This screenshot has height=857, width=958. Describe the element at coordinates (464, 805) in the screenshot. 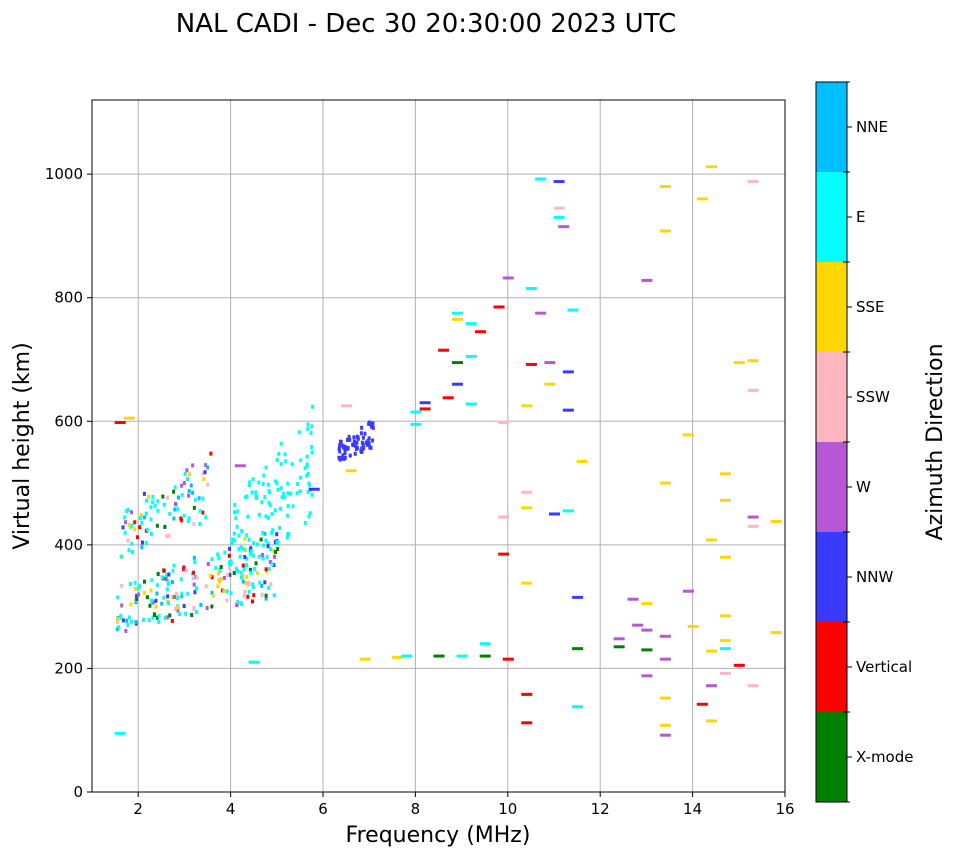

I see `x-axis-ticks: 2 4 6 8 10 12 14 16` at that location.